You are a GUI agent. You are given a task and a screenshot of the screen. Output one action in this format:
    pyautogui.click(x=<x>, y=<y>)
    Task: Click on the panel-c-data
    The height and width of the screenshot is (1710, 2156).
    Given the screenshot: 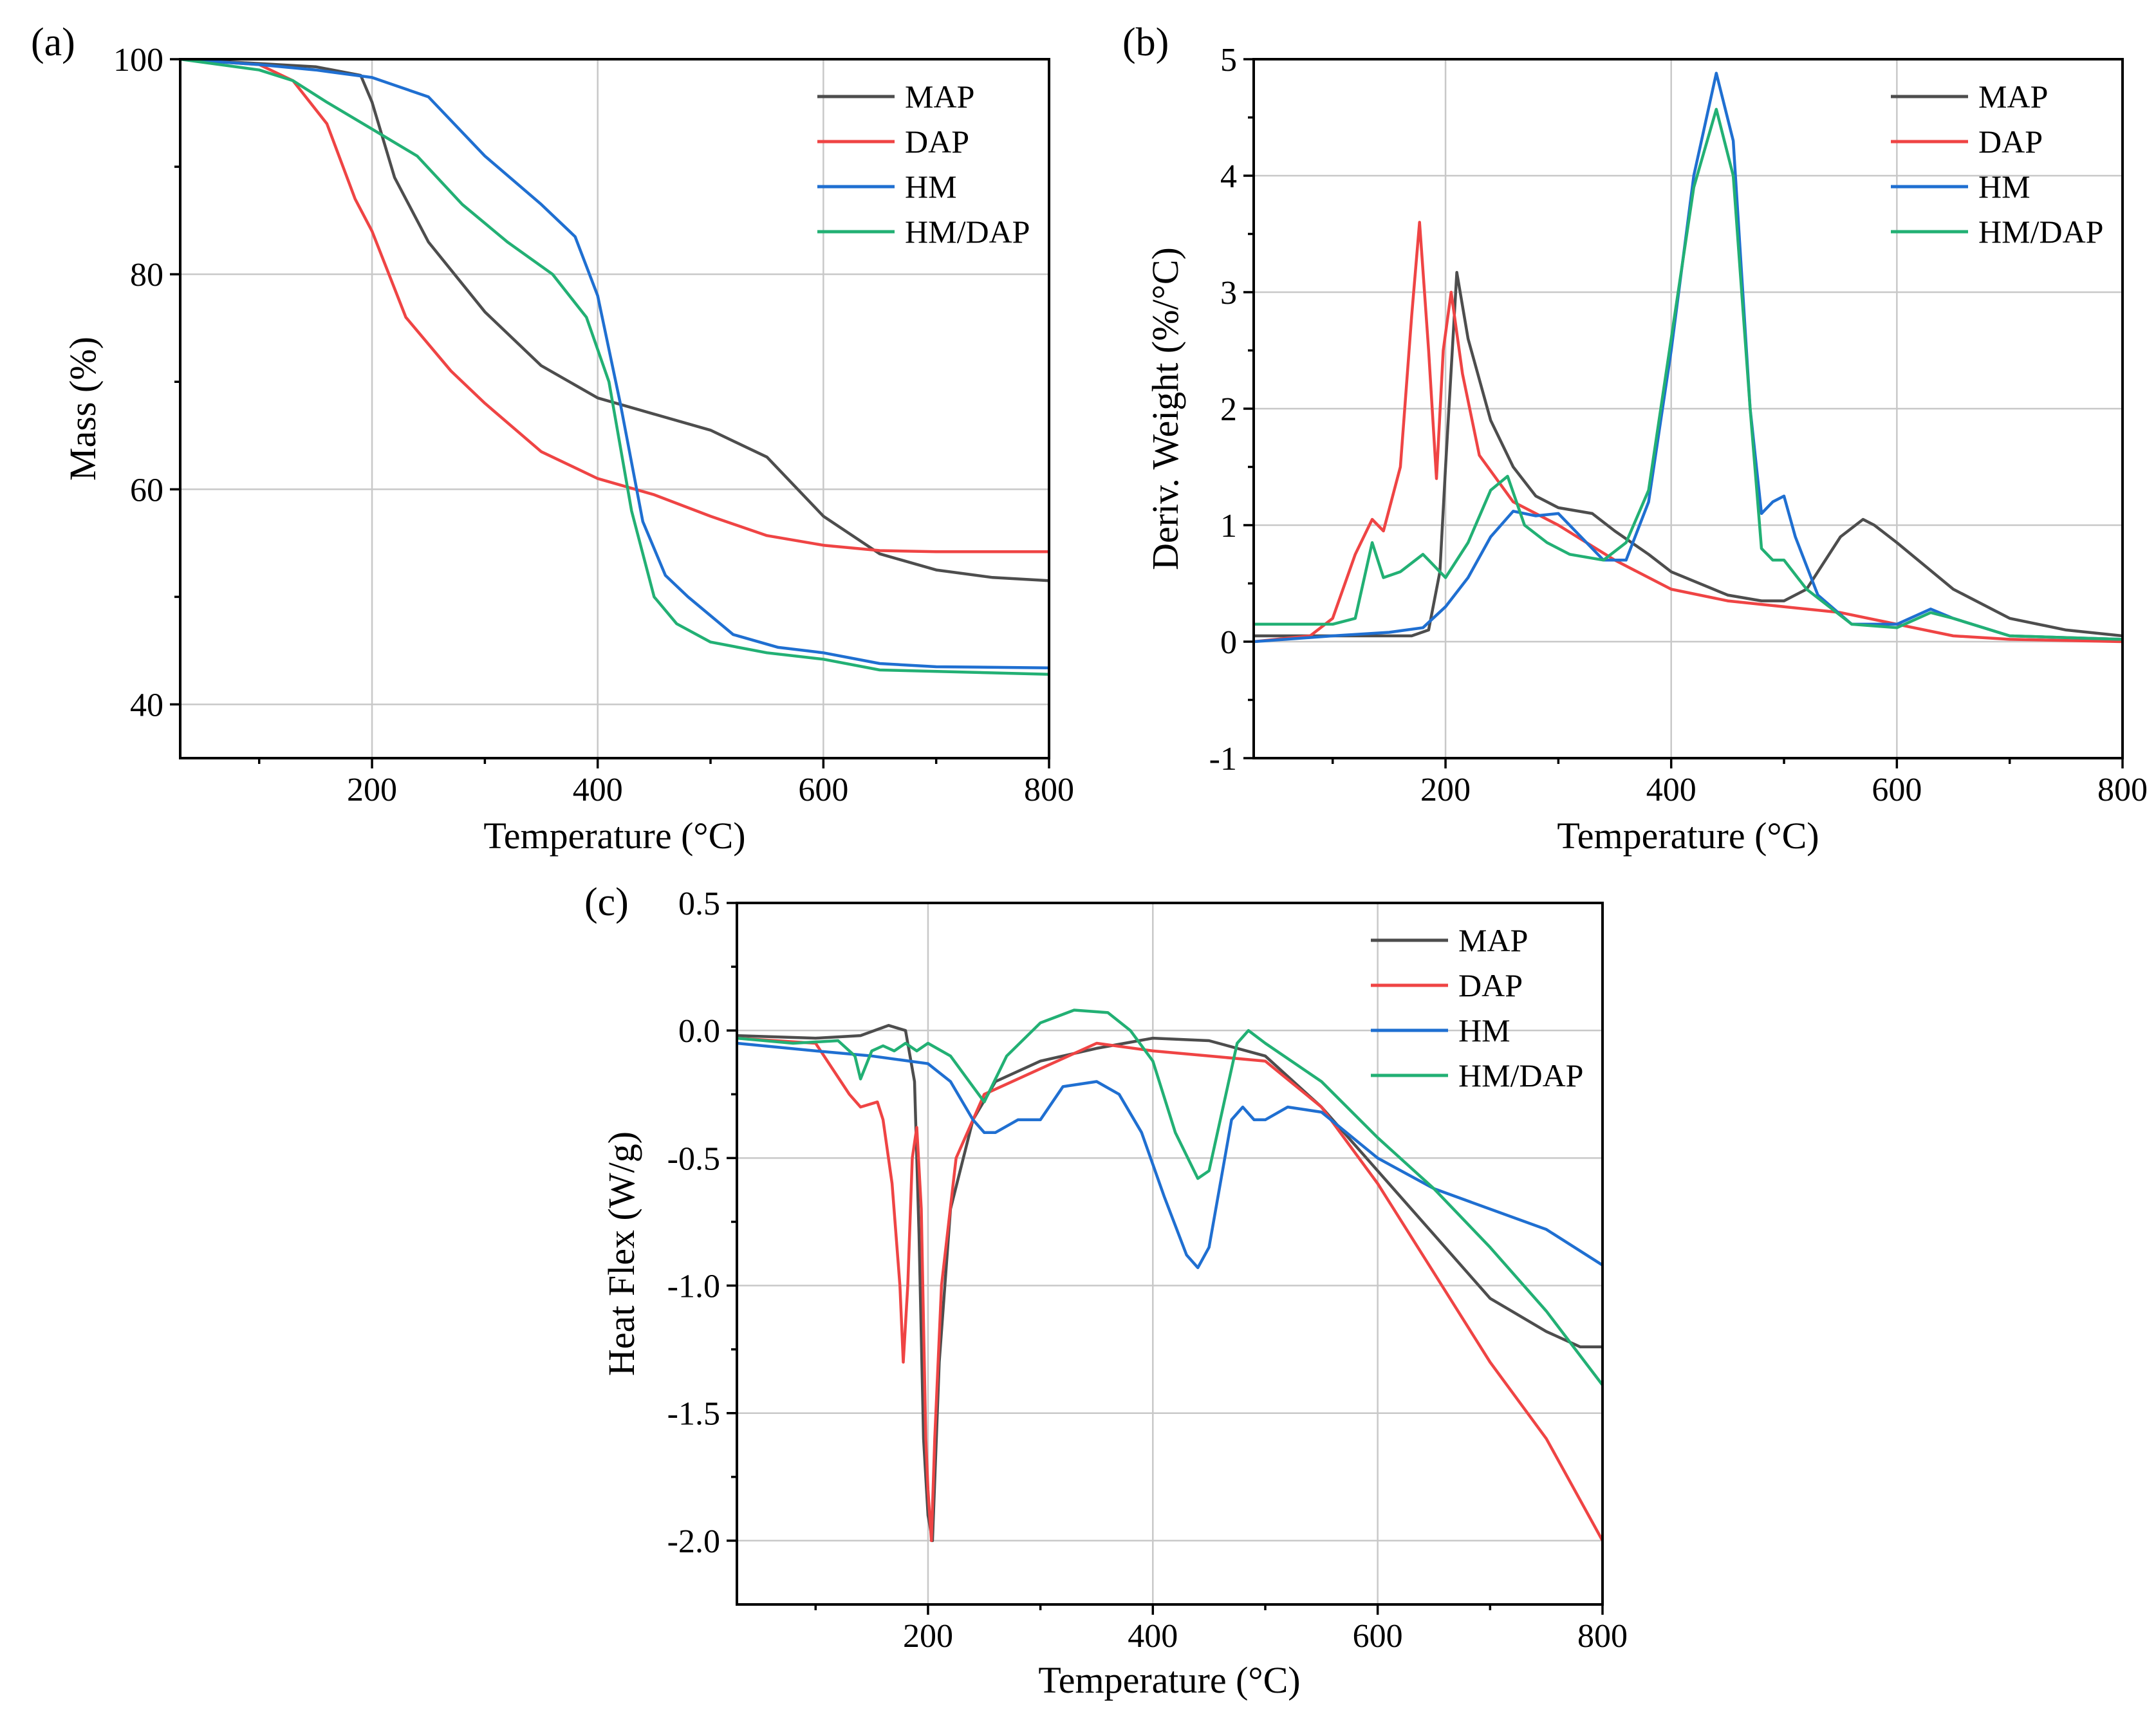 What is the action you would take?
    pyautogui.click(x=1170, y=1275)
    